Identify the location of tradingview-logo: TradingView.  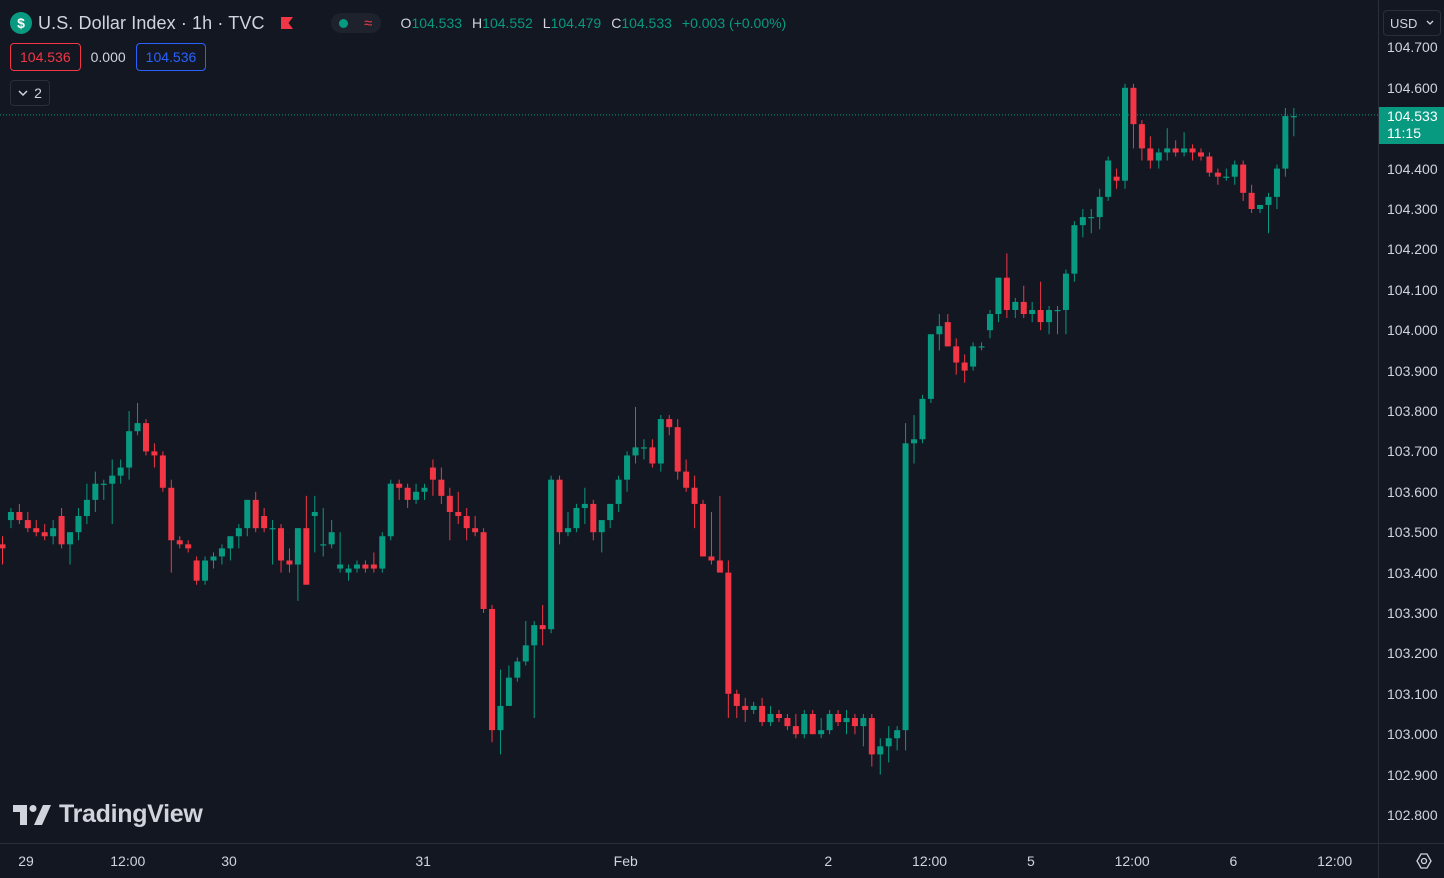
(108, 814).